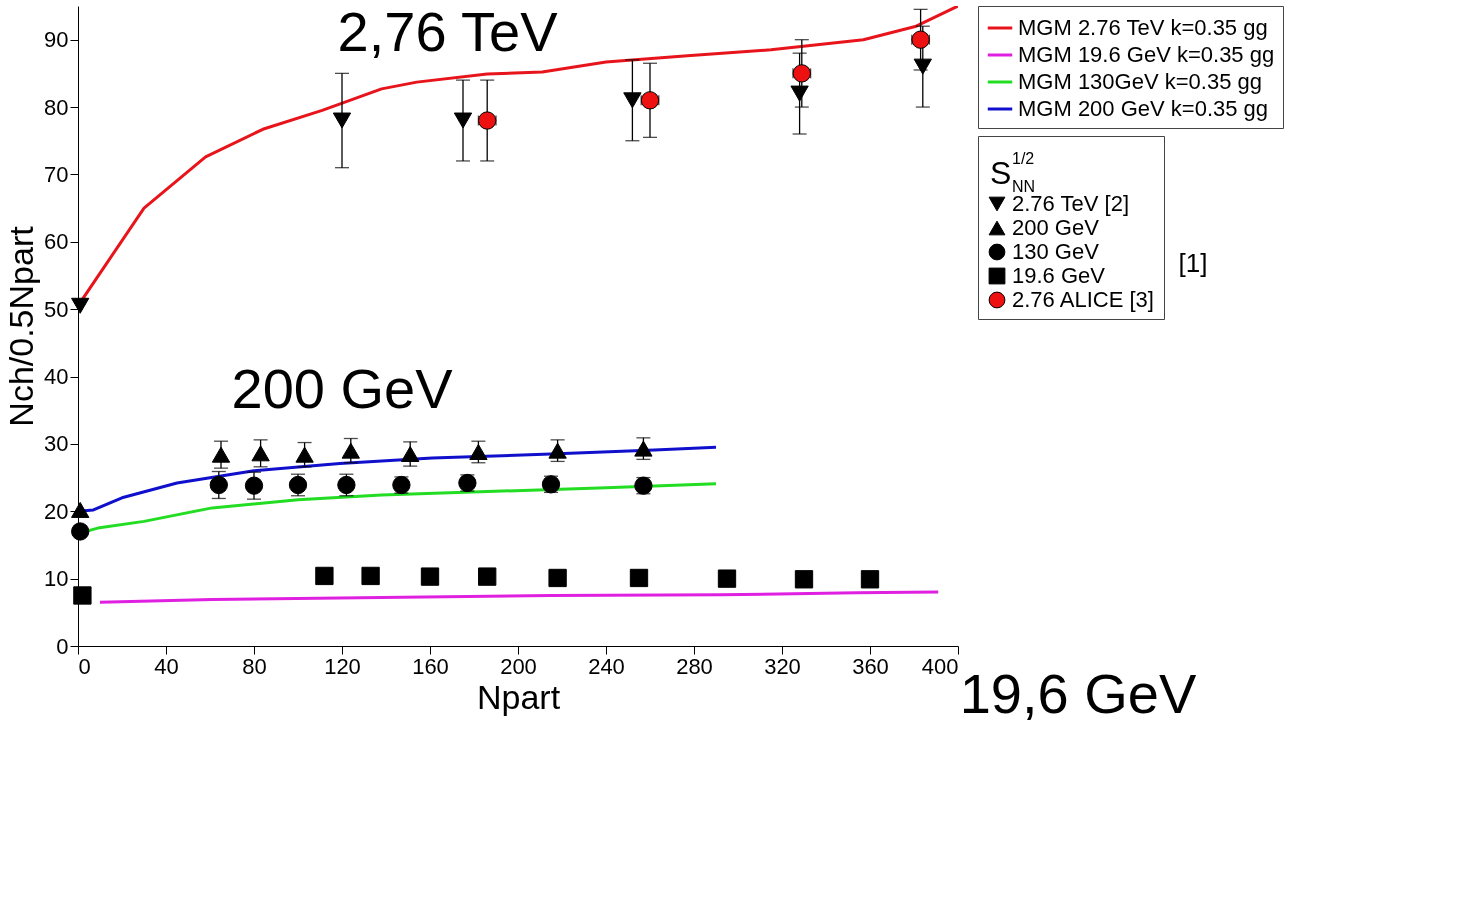  Describe the element at coordinates (342, 388) in the screenshot. I see `annotation: 200 GeV` at that location.